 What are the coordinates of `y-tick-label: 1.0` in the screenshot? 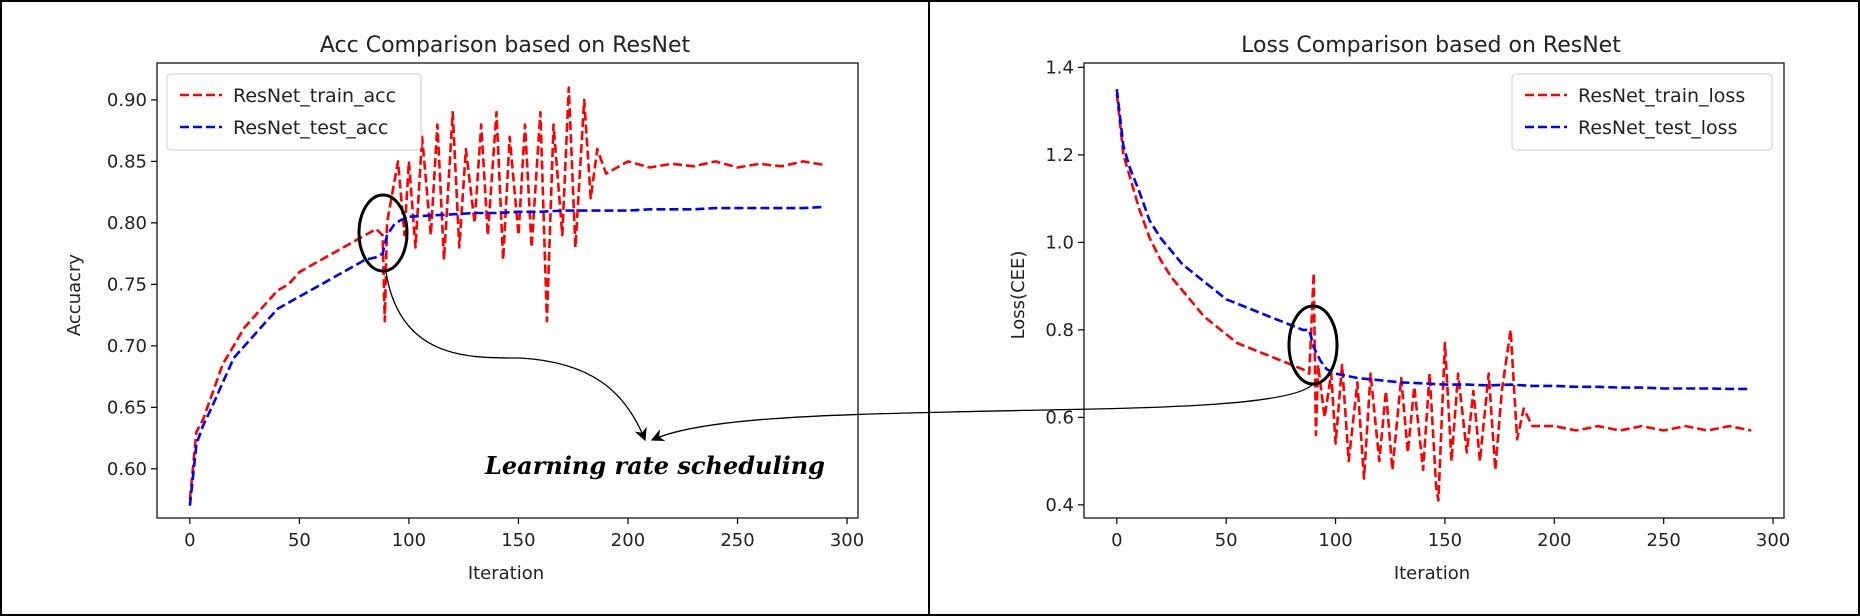 It's located at (1059, 242).